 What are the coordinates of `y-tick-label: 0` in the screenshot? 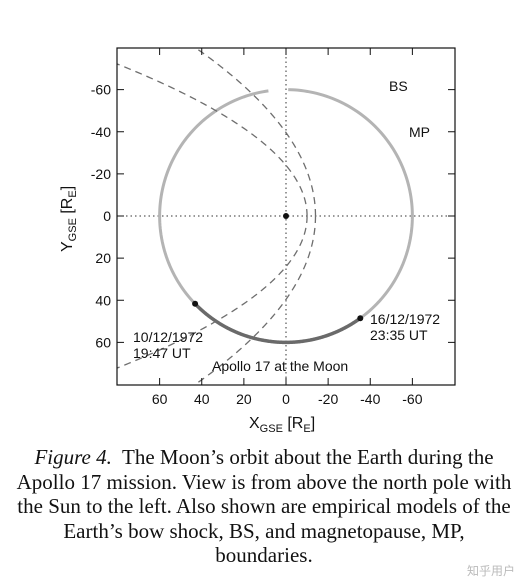 It's located at (107, 216).